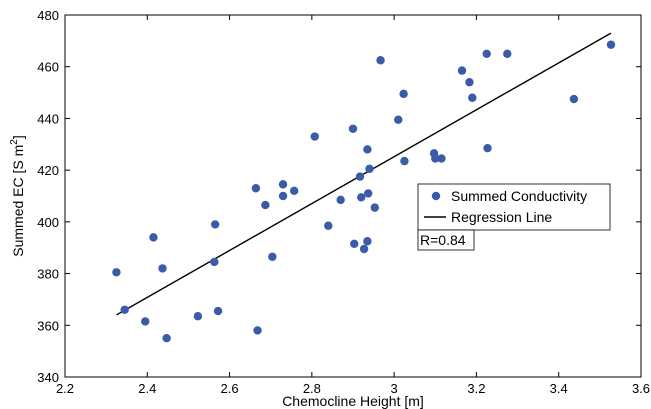  What do you see at coordinates (476, 388) in the screenshot?
I see `x-tick-label: 3.2` at bounding box center [476, 388].